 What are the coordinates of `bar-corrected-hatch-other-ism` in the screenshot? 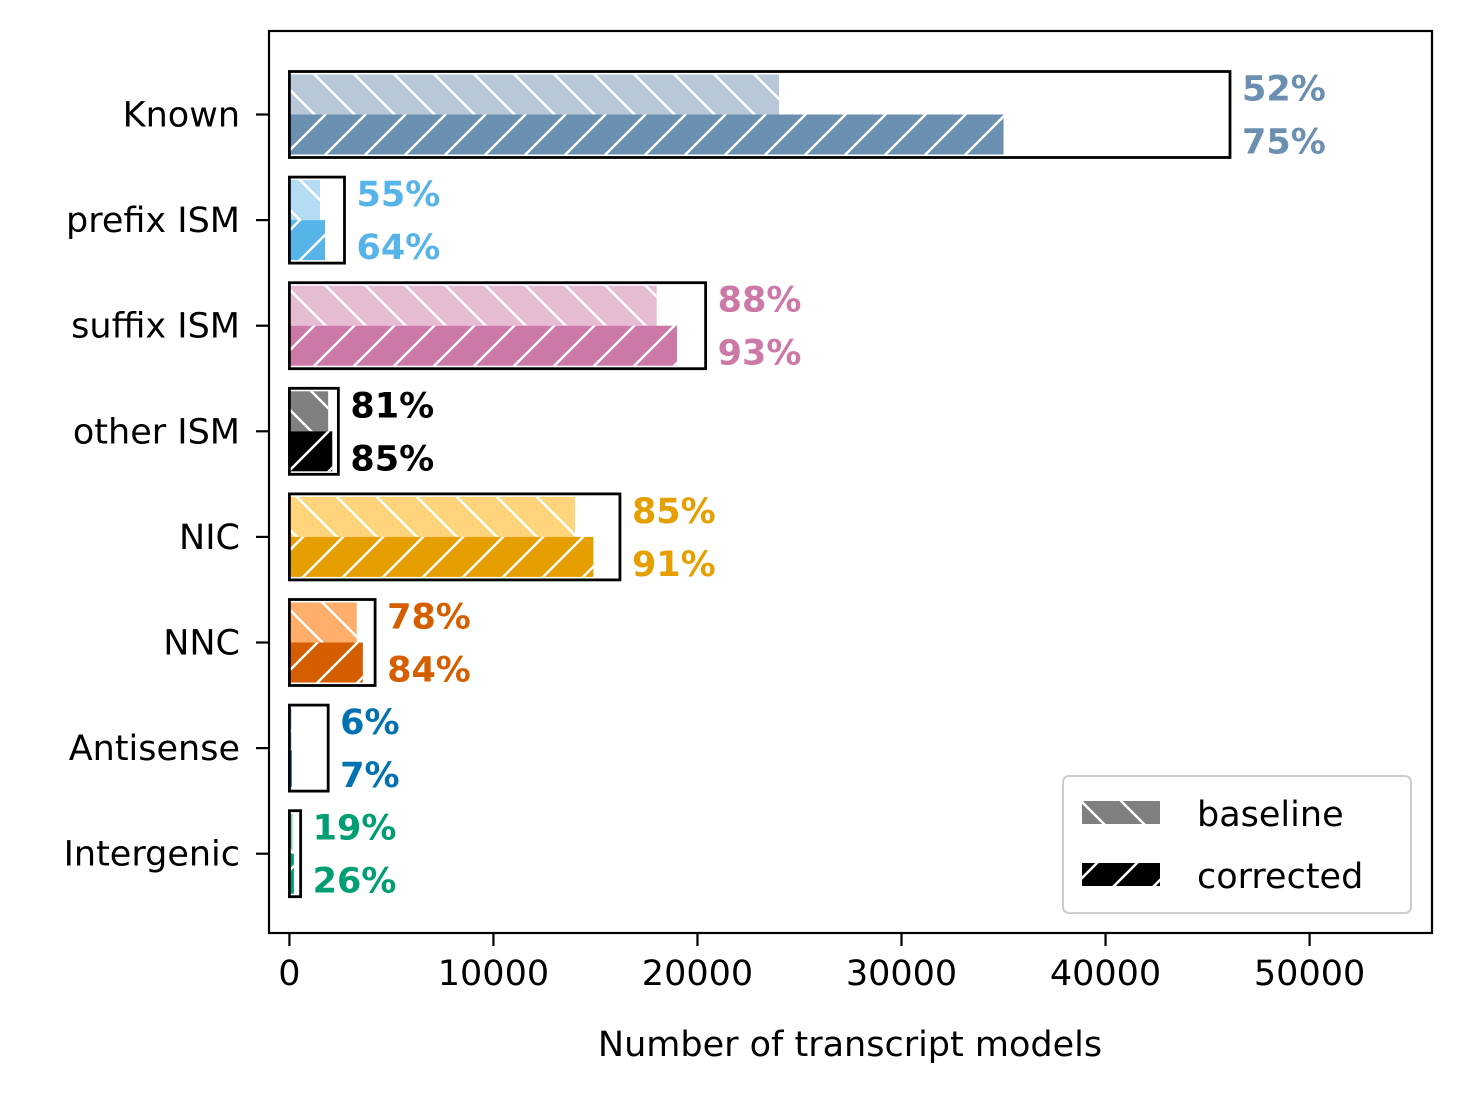 It's located at (311, 451).